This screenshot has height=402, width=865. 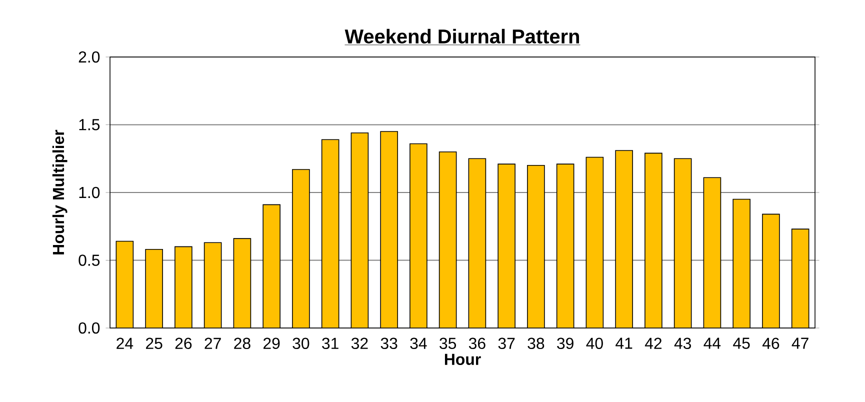 I want to click on chart-title: Weekend Diurnal Pattern, so click(x=461, y=36).